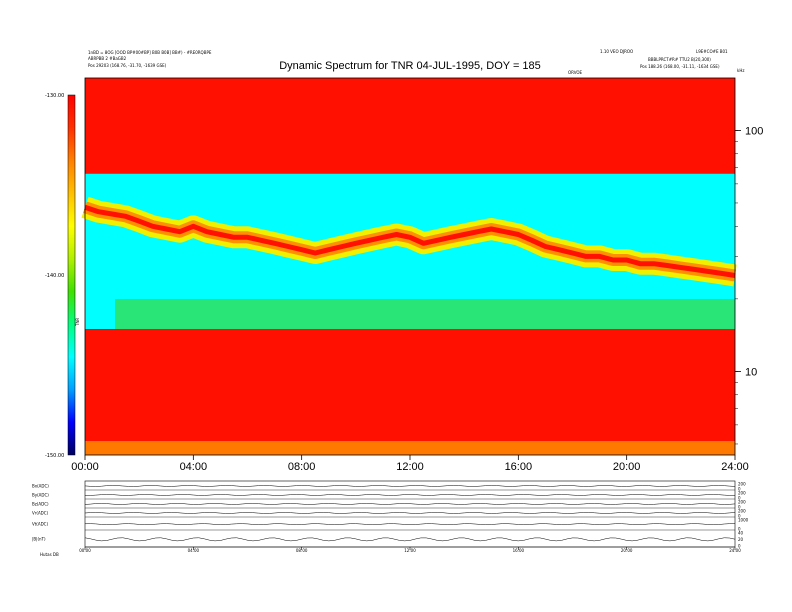  Describe the element at coordinates (39, 539) in the screenshot. I see `bottom-row-label: |B|(nT)` at that location.